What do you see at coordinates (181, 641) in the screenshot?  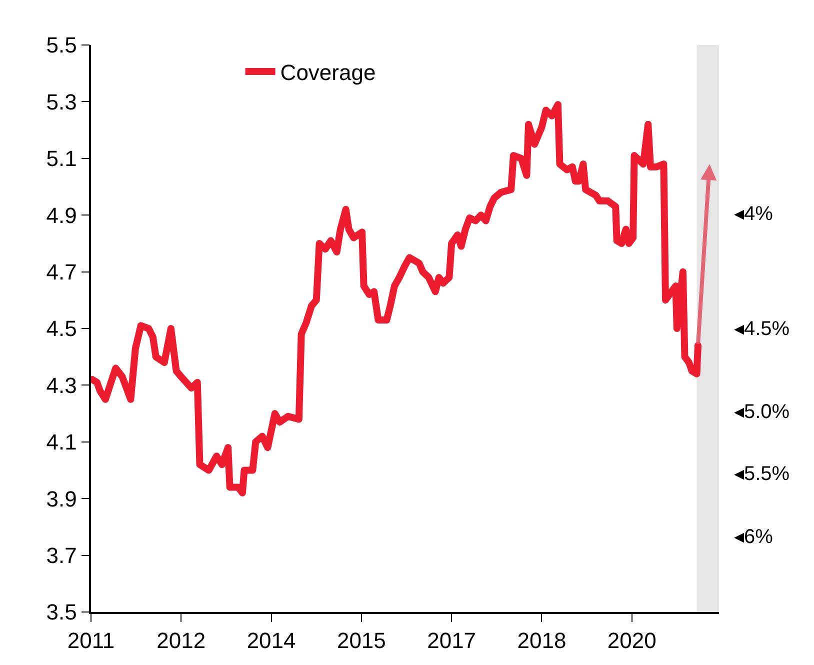 I see `x-tick-label: 2012` at bounding box center [181, 641].